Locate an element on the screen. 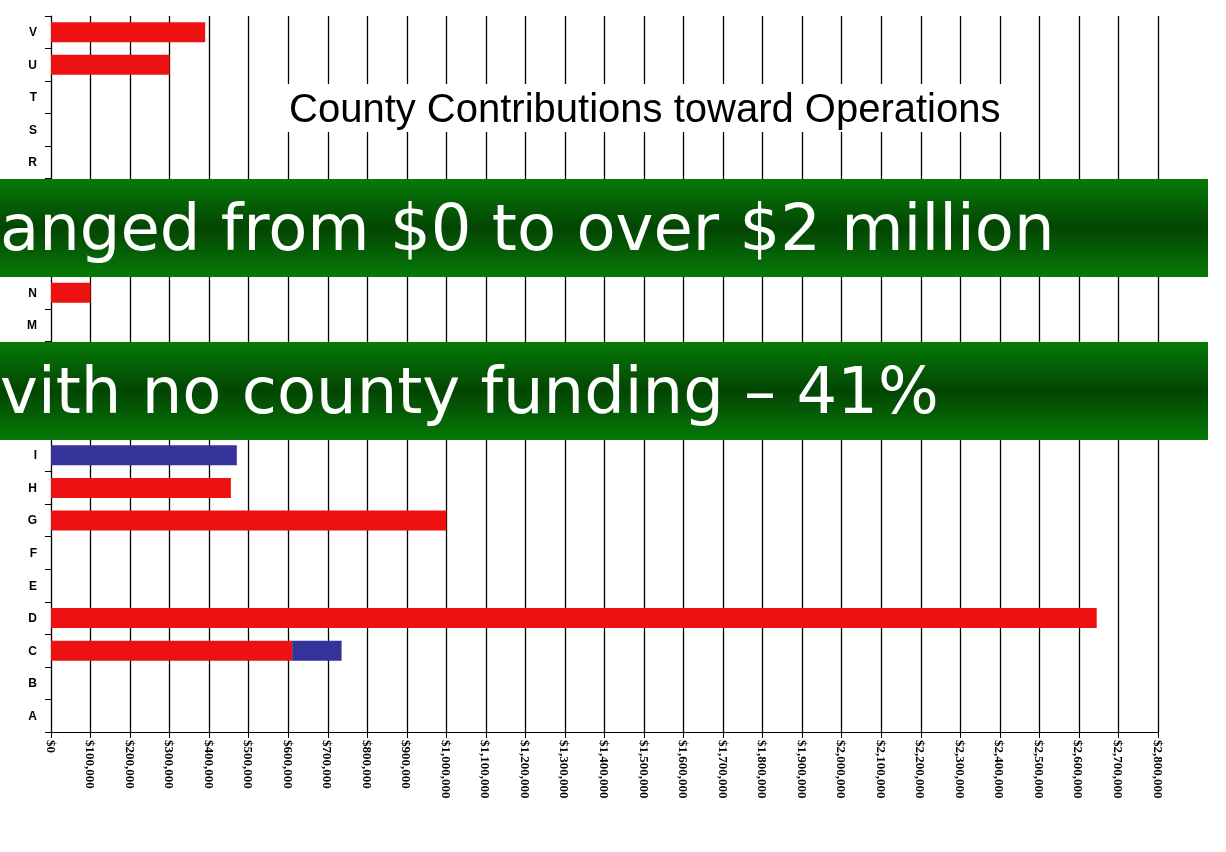  y-tick-label: R is located at coordinates (33, 162).